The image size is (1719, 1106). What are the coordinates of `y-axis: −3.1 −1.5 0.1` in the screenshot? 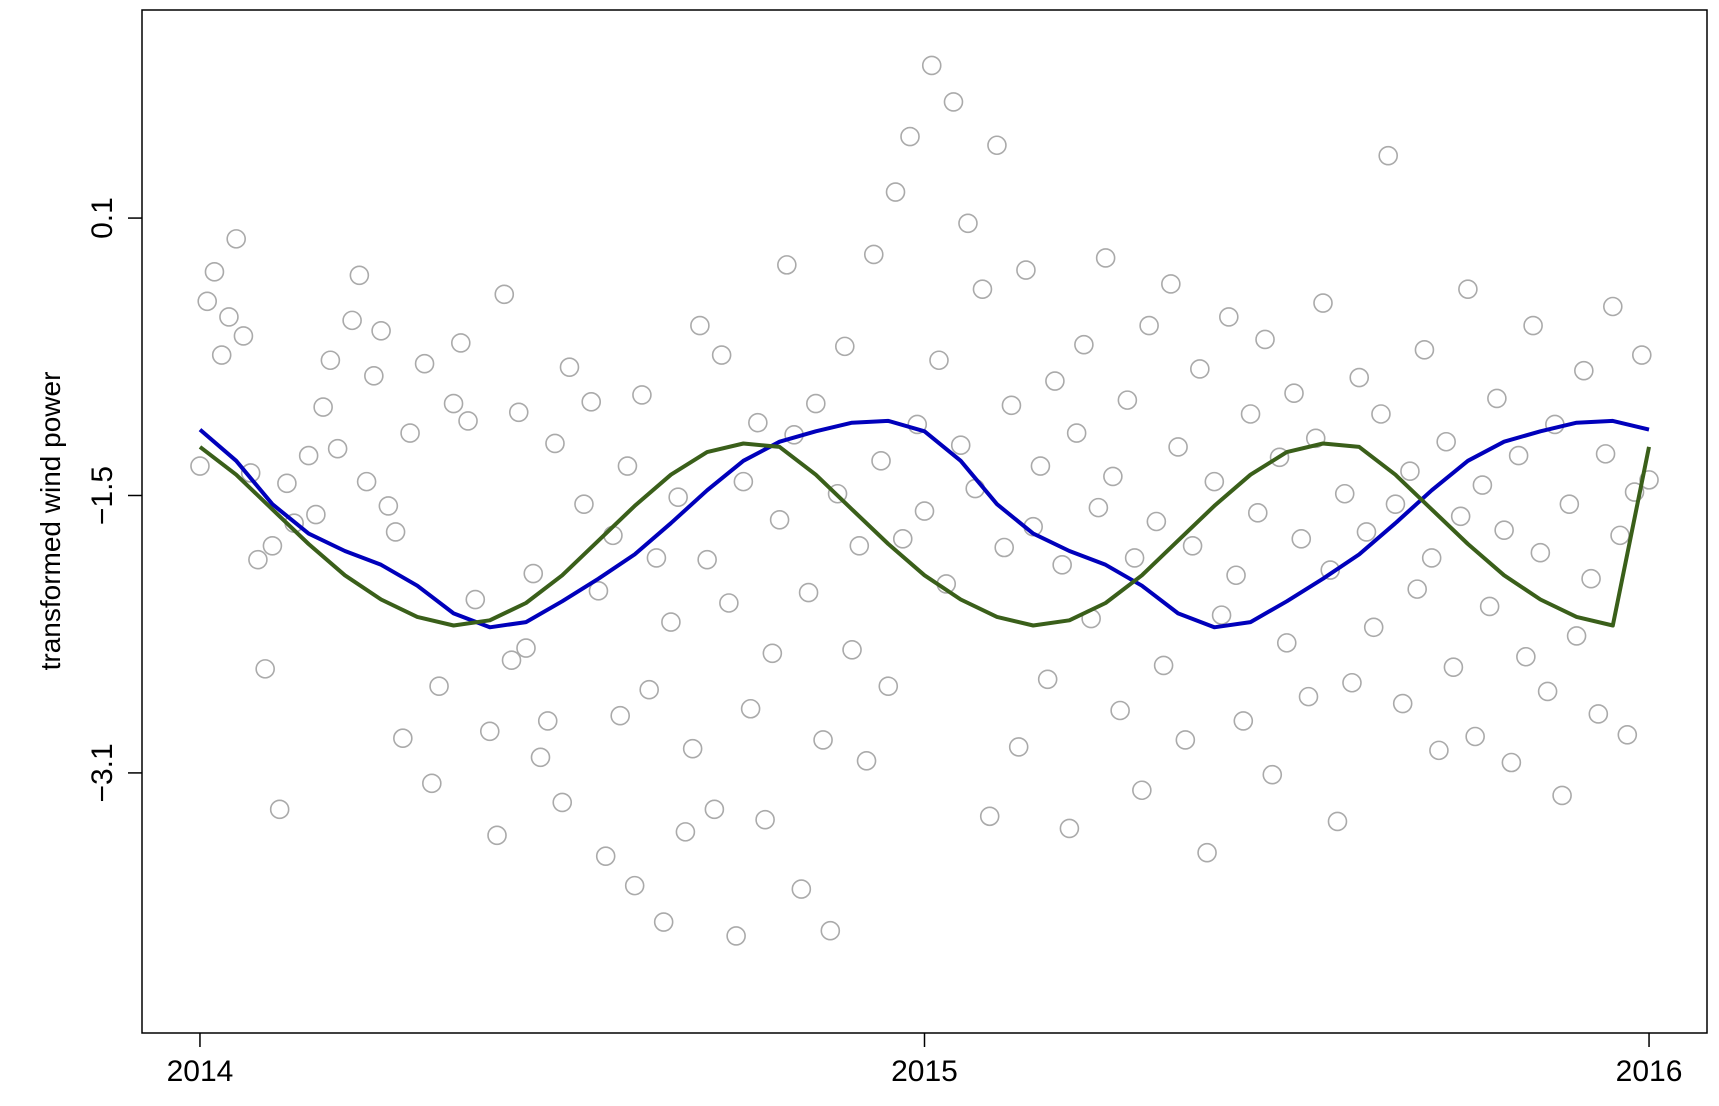 It's located at (114, 500).